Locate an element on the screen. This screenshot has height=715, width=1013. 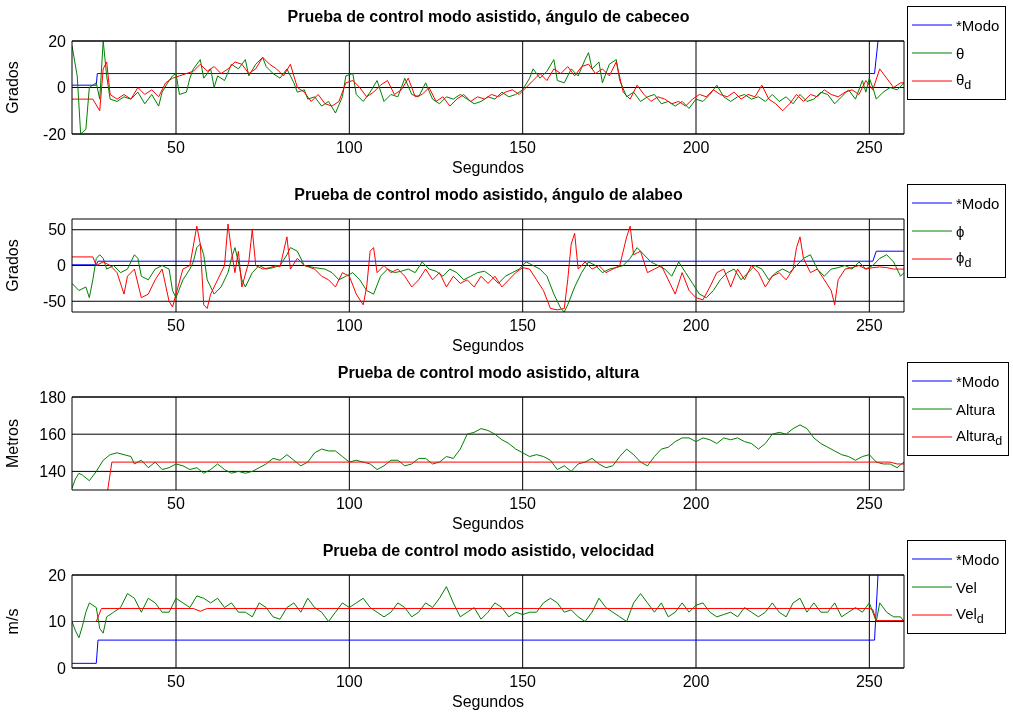
y-tick-label: -20 is located at coordinates (54, 134).